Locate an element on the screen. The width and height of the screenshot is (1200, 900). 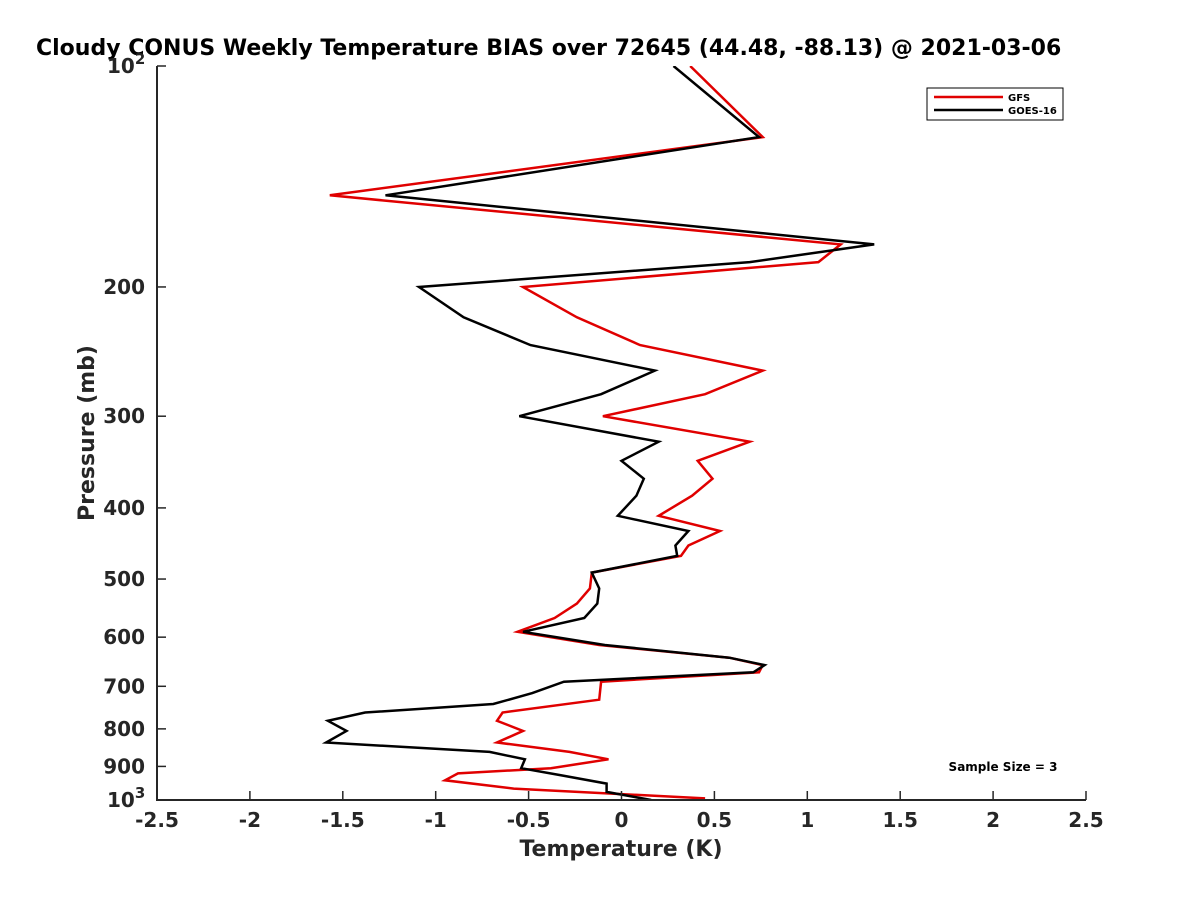
legend: GFS GOES-16 is located at coordinates (995, 104).